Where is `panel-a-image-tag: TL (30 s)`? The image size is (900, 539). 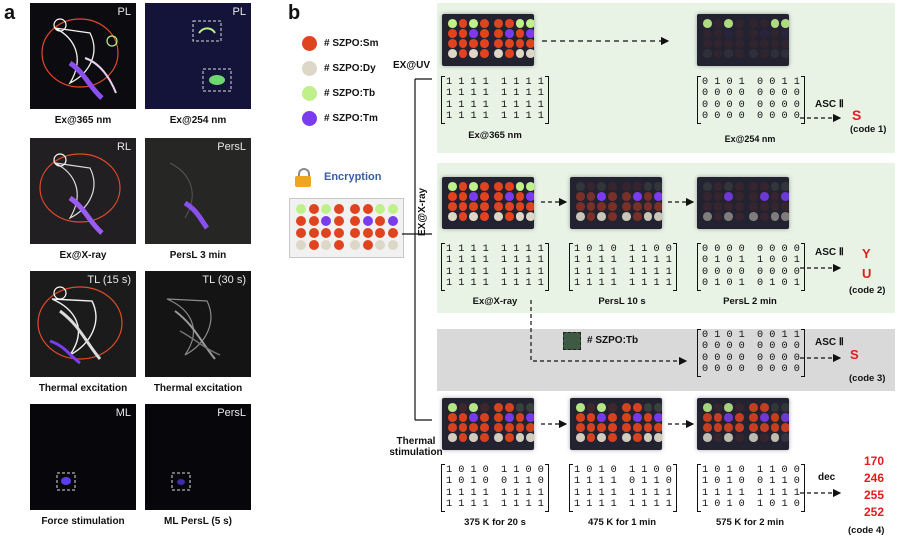
panel-a-image-tag: TL (30 s) is located at coordinates (224, 280).